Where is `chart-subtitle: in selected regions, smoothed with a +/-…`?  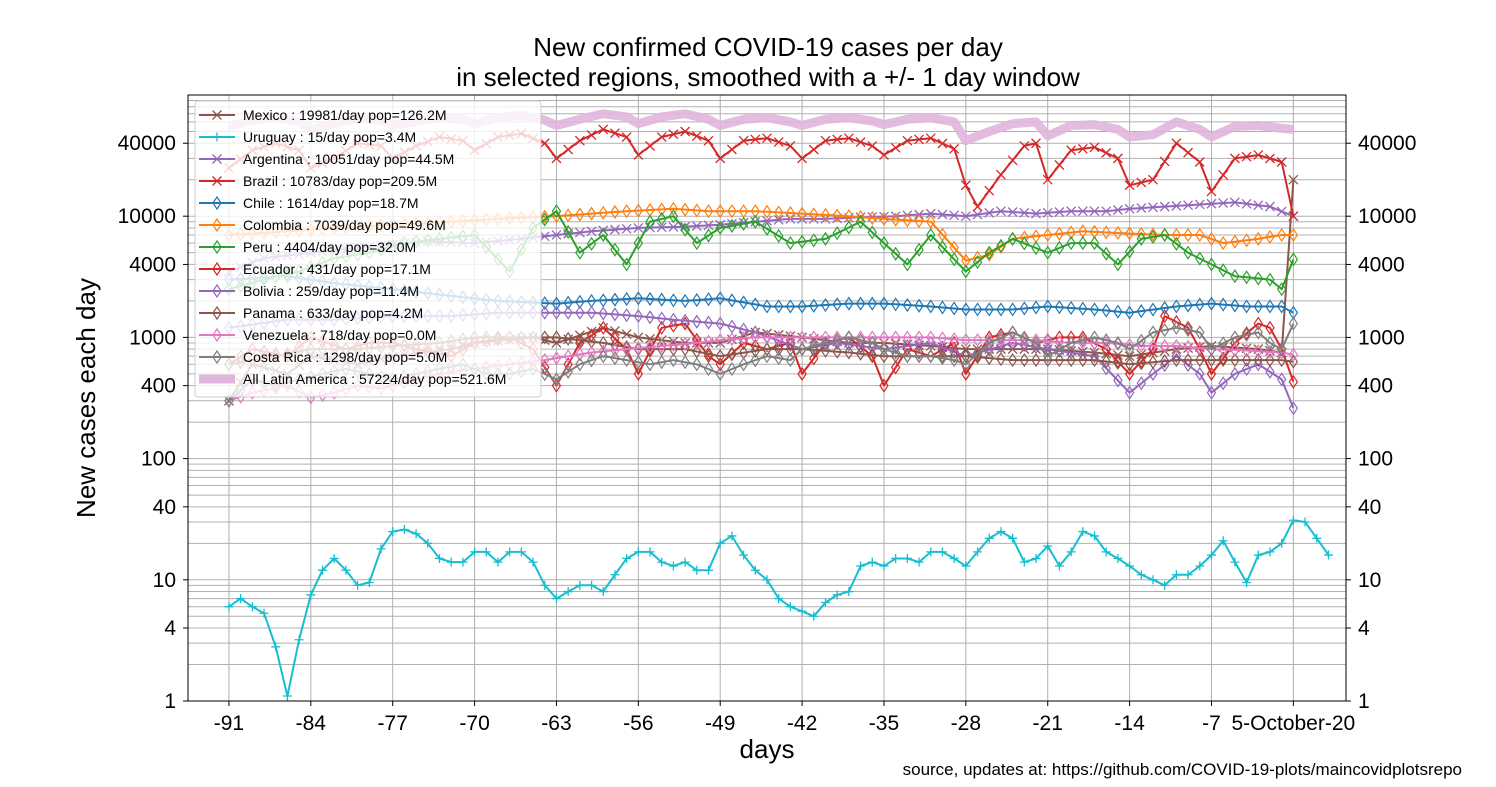
chart-subtitle: in selected regions, smoothed with a +/-… is located at coordinates (768, 77).